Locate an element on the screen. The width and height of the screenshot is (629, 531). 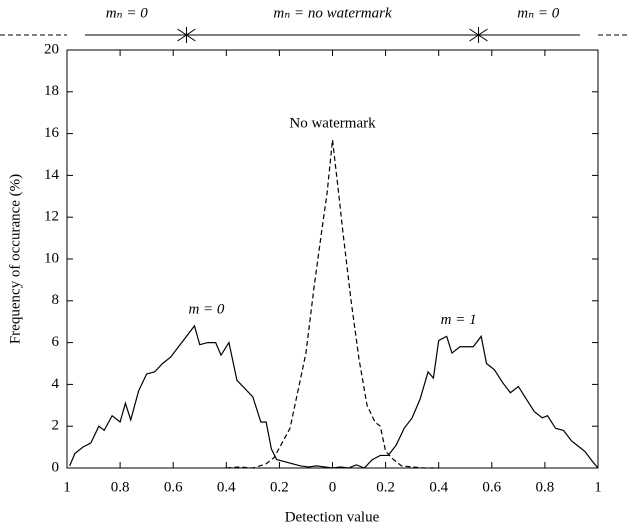
y-tick-label: 4 is located at coordinates (56, 384).